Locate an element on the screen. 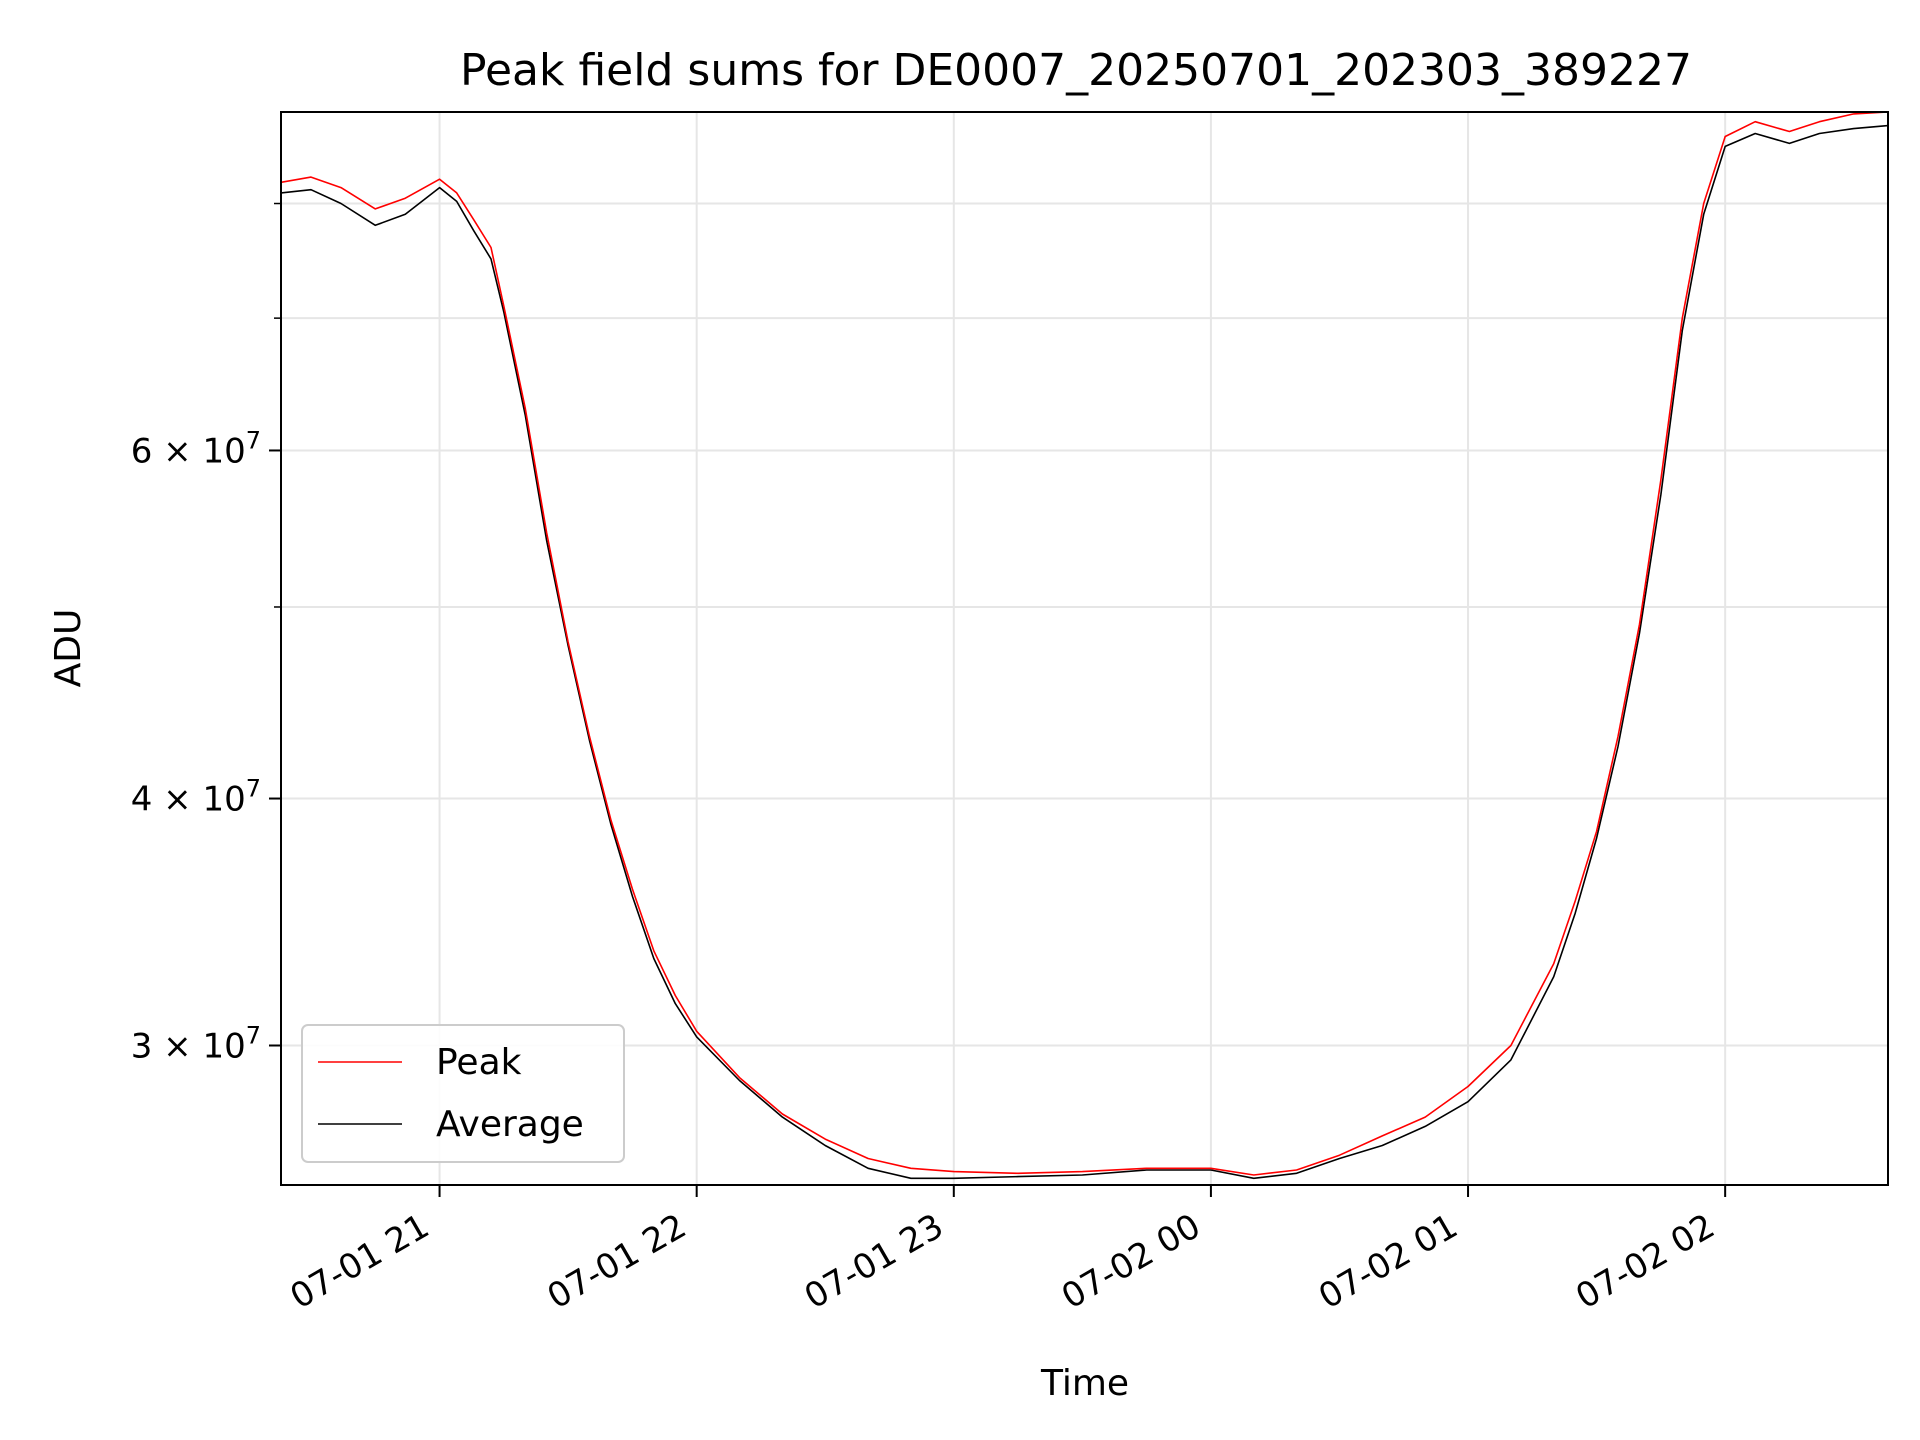 The image size is (1920, 1440). y-tick-label: 6 × 107 is located at coordinates (196, 448).